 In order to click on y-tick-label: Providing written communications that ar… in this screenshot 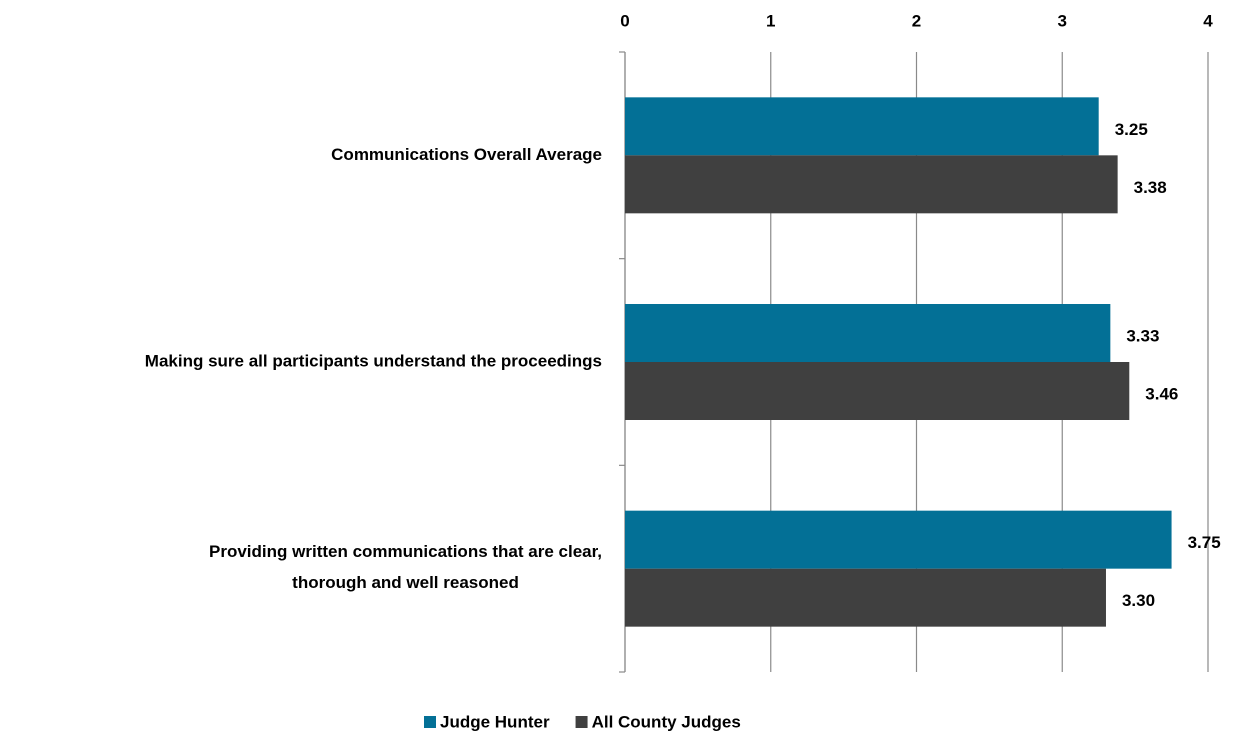, I will do `click(405, 568)`.